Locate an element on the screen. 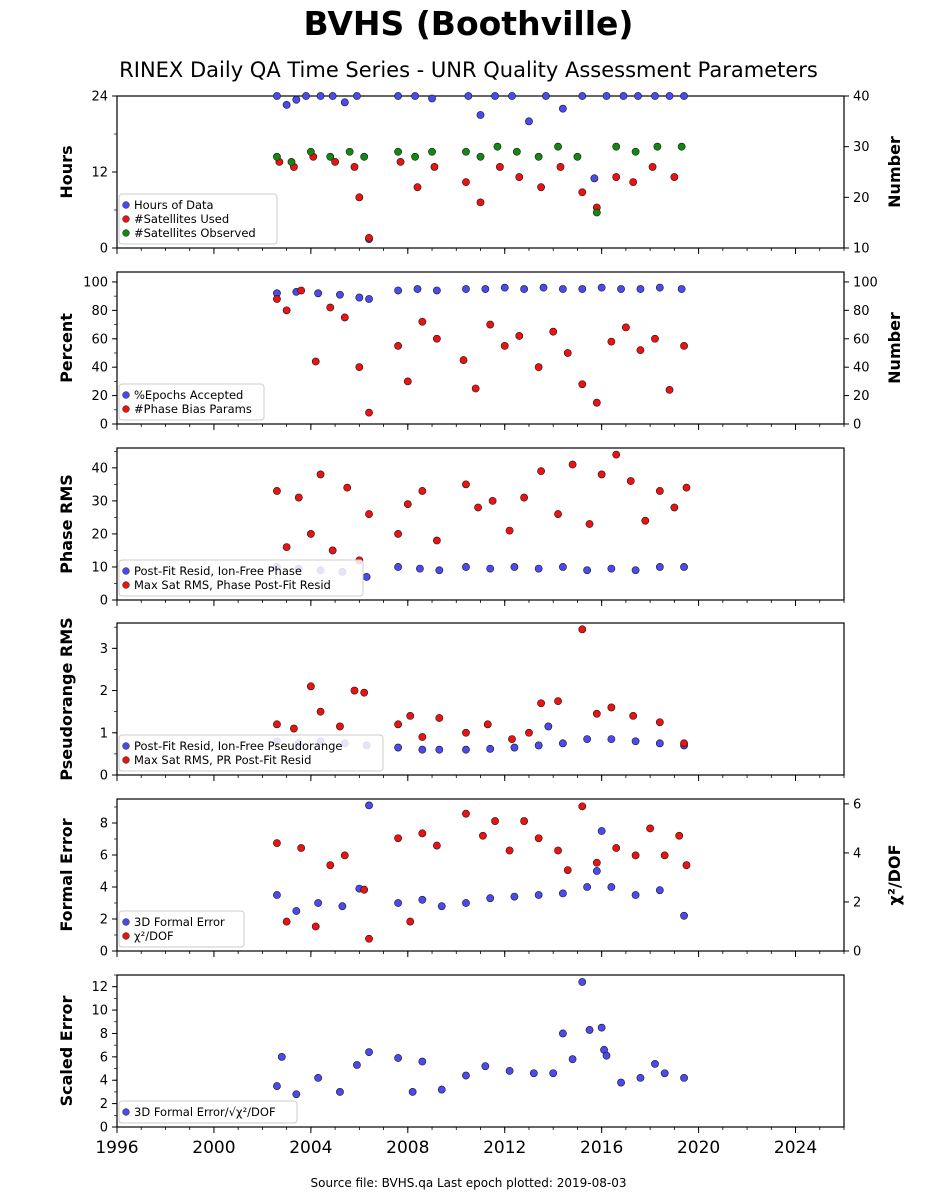 Image resolution: width=937 pixels, height=1200 pixels. legend-label: Max Sat RMS, PR Post-Fit Resid is located at coordinates (222, 760).